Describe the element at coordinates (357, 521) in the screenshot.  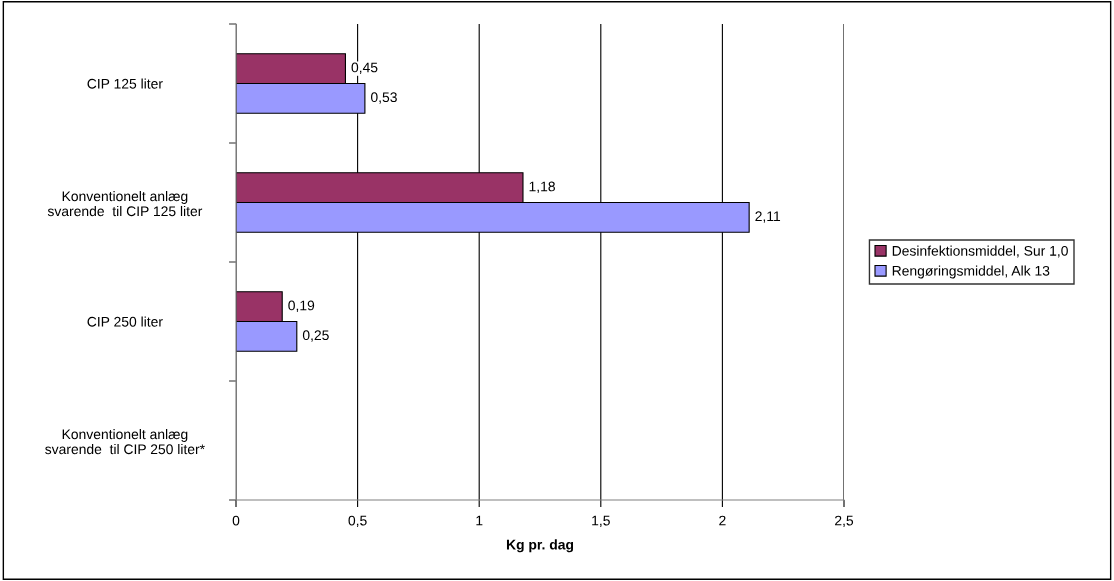
I see `x-tick-label: 0,5` at that location.